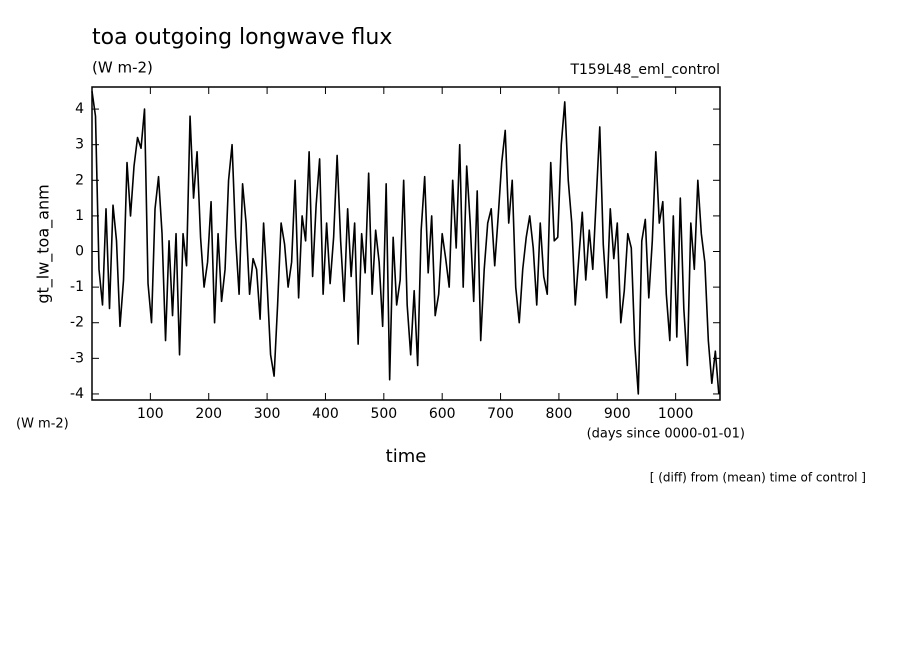 This screenshot has width=904, height=654. What do you see at coordinates (208, 414) in the screenshot?
I see `x-tick-label: 200` at bounding box center [208, 414].